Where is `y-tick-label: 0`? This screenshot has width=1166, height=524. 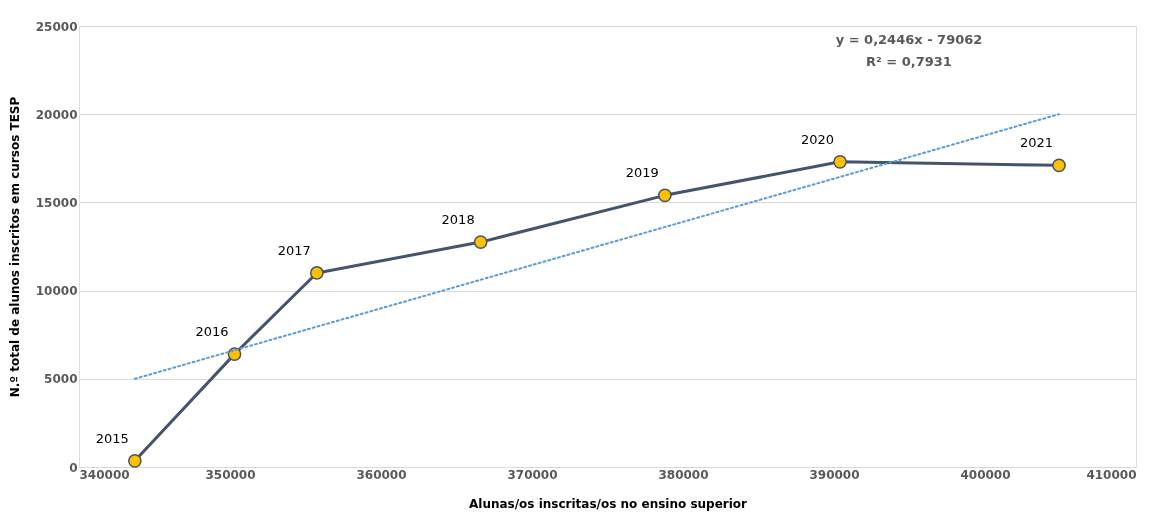 y-tick-label: 0 is located at coordinates (73, 467).